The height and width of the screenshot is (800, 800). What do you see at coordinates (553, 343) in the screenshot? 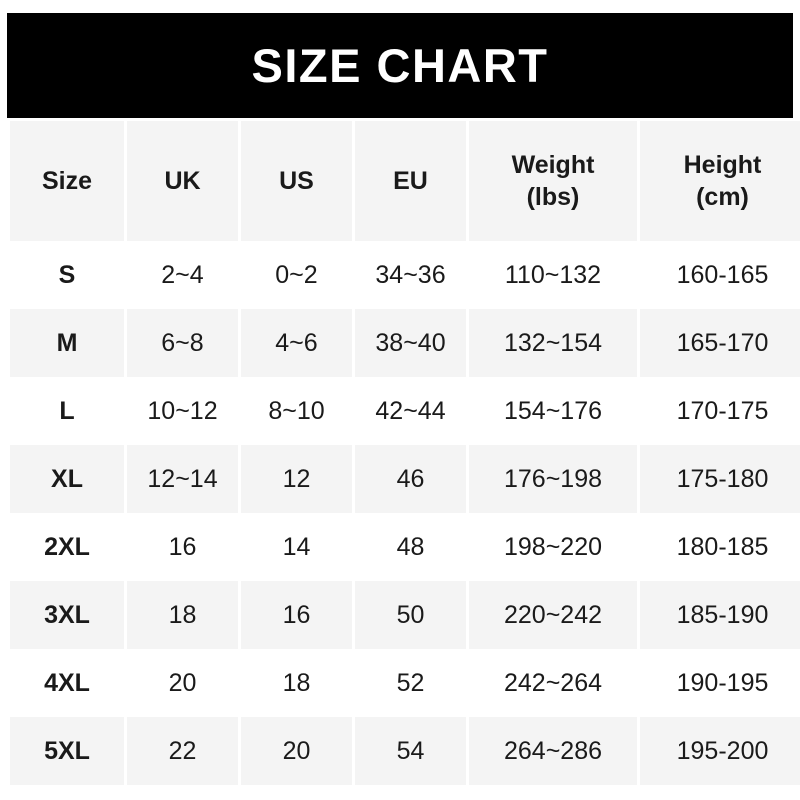
I see `cell-weight: 132~154` at bounding box center [553, 343].